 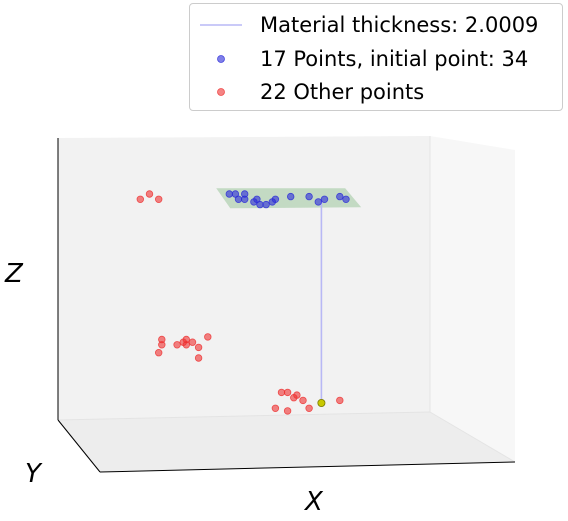 What do you see at coordinates (472, 299) in the screenshot?
I see `right-pane` at bounding box center [472, 299].